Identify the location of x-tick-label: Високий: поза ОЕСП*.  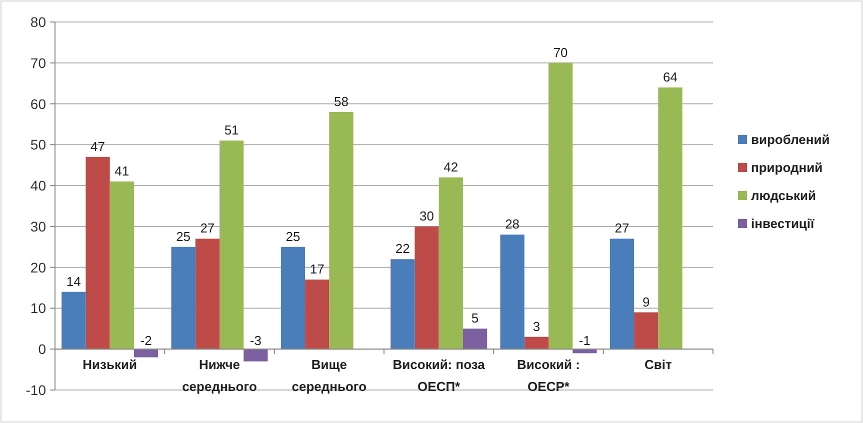
(439, 375).